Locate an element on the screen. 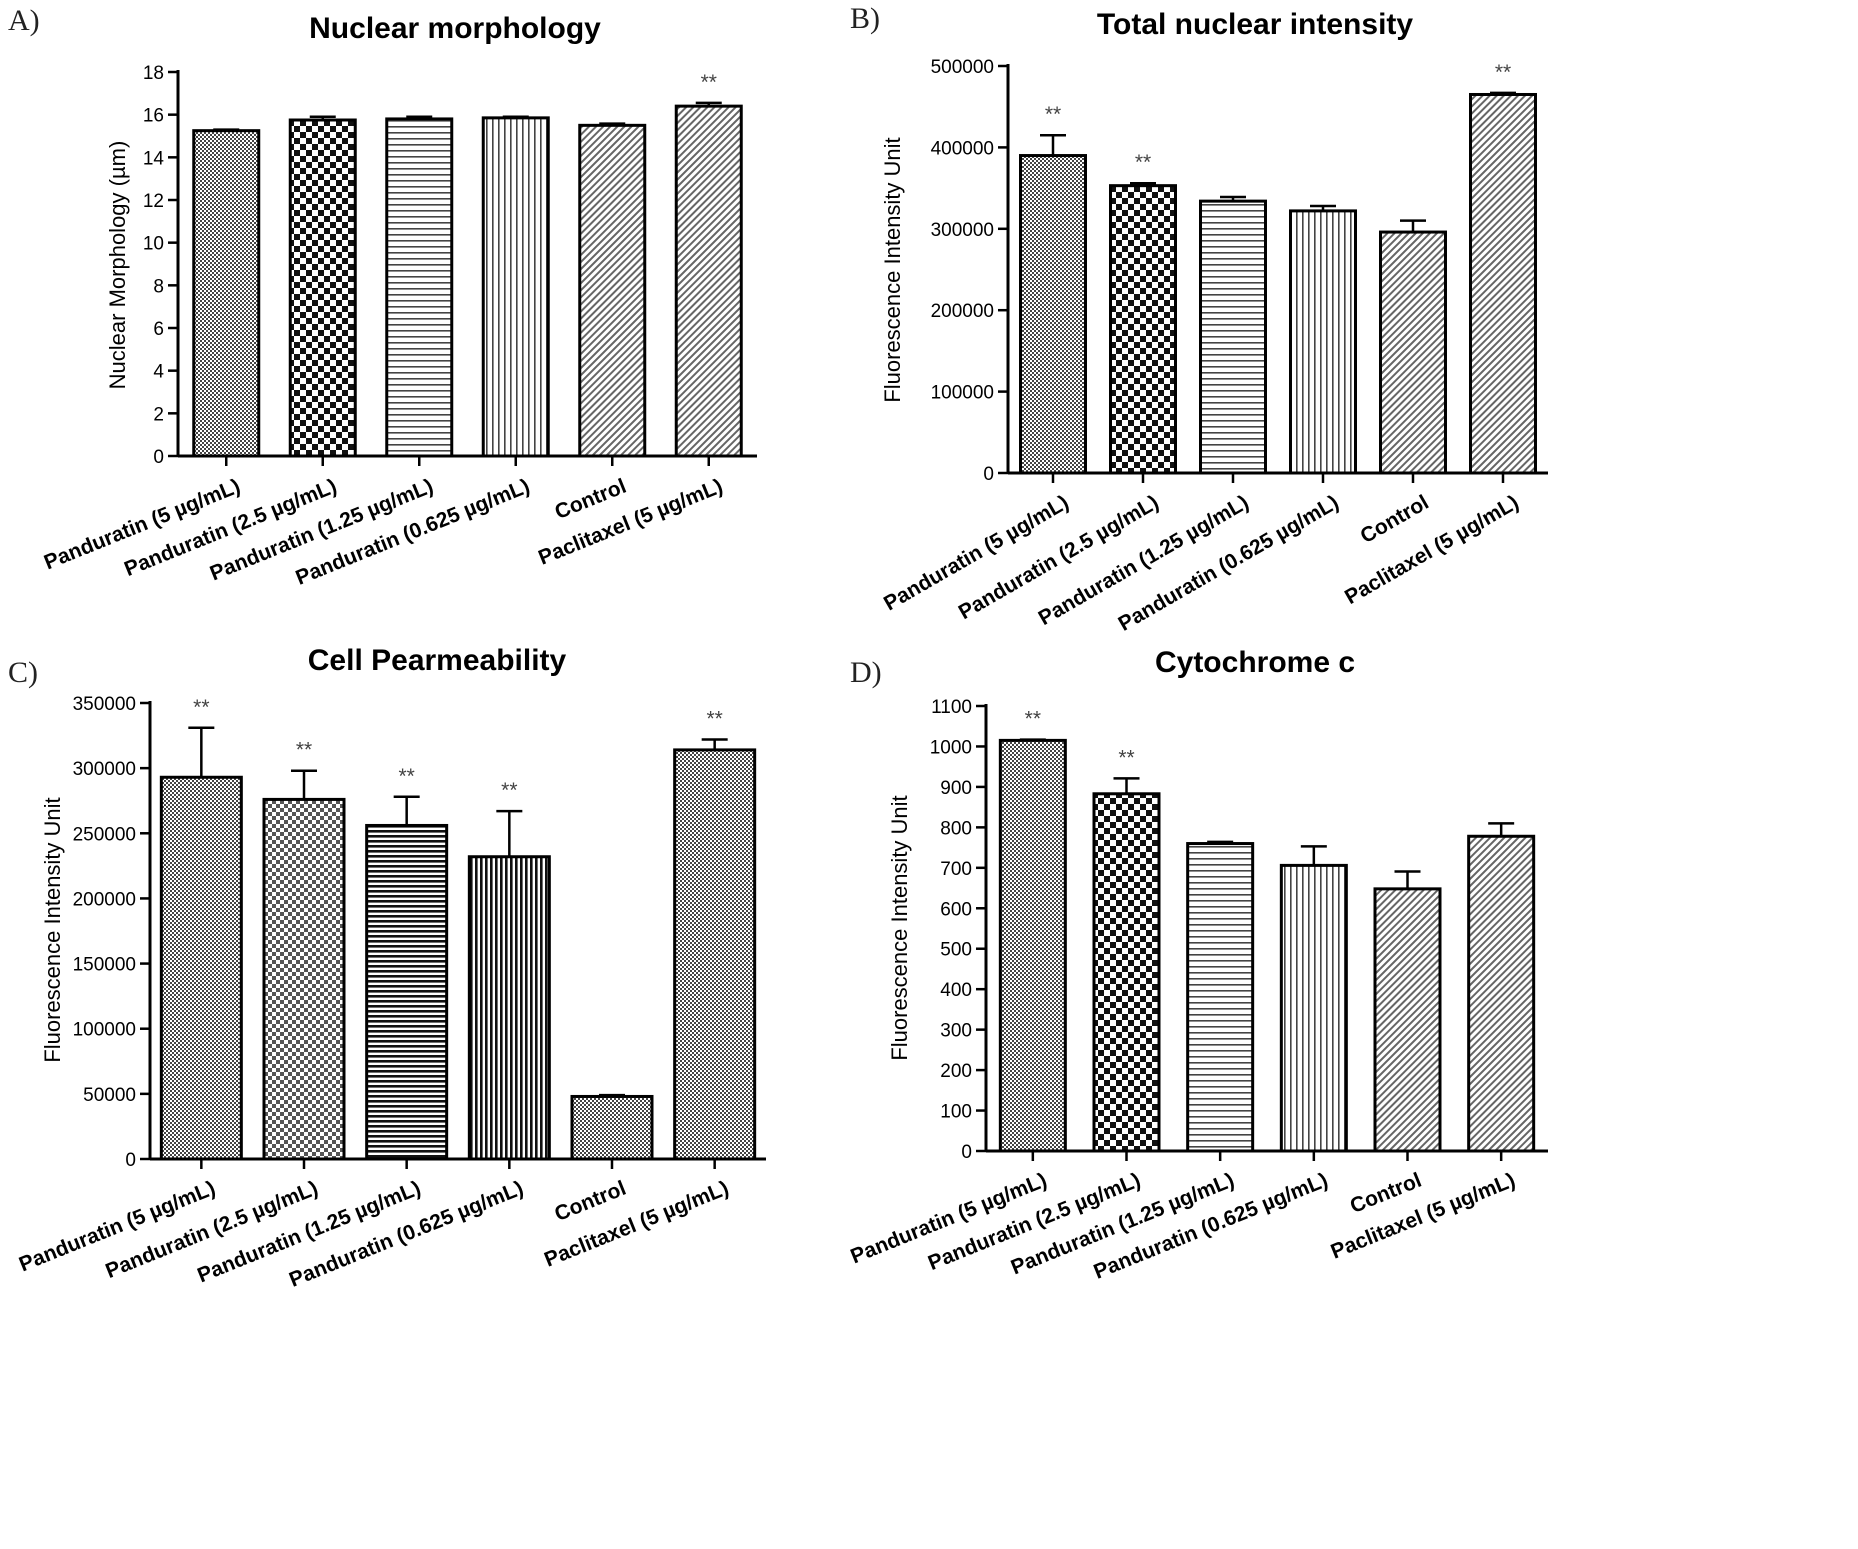 This screenshot has height=1549, width=1858. panel-b-y-tick-label: 0 is located at coordinates (988, 474).